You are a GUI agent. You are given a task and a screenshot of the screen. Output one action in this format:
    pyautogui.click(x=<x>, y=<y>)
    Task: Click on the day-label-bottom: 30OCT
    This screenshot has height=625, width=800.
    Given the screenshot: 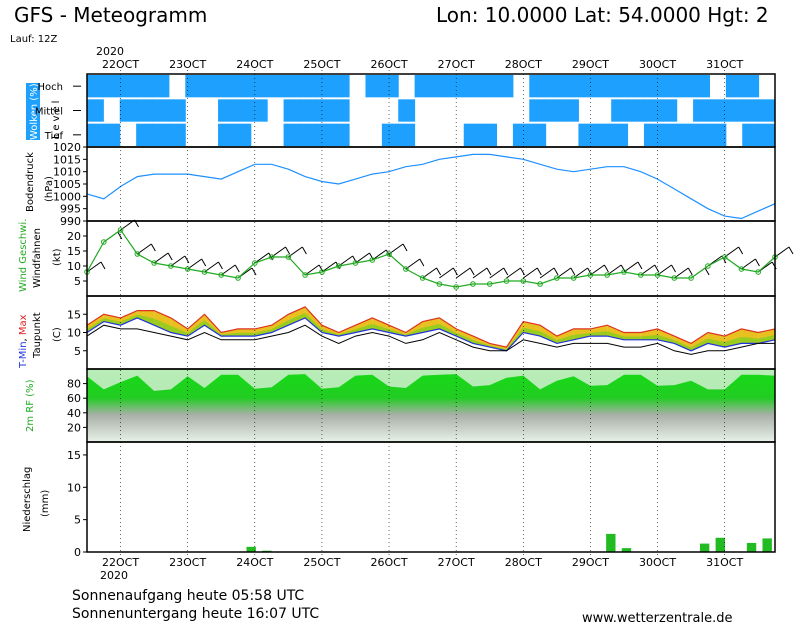 What is the action you would take?
    pyautogui.click(x=657, y=562)
    